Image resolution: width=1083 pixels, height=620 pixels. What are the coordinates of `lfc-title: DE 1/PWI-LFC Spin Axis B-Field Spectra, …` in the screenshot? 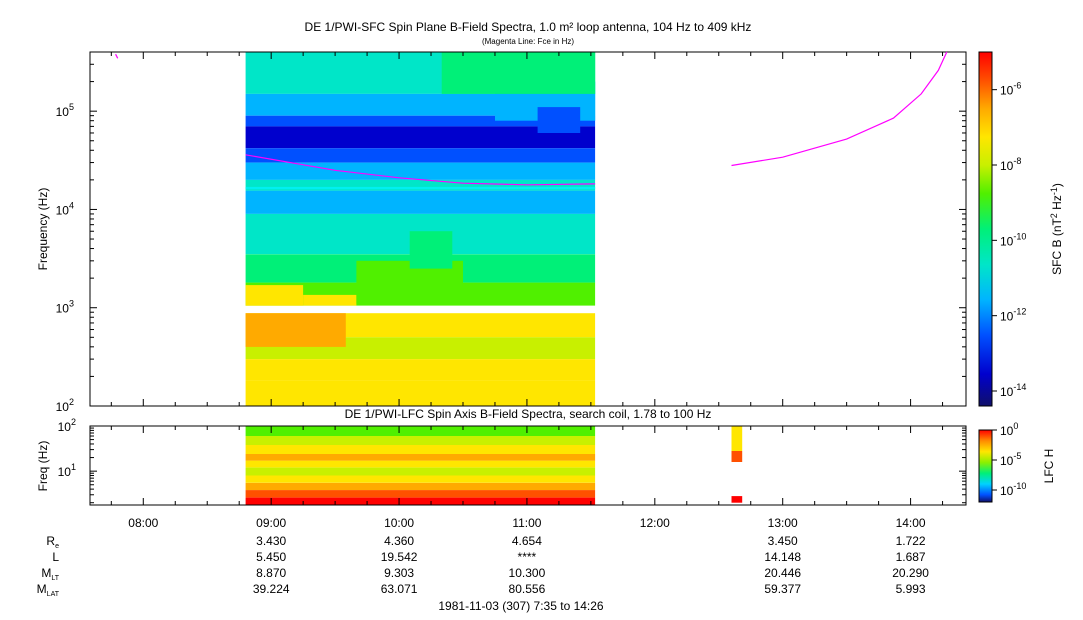 It's located at (528, 414).